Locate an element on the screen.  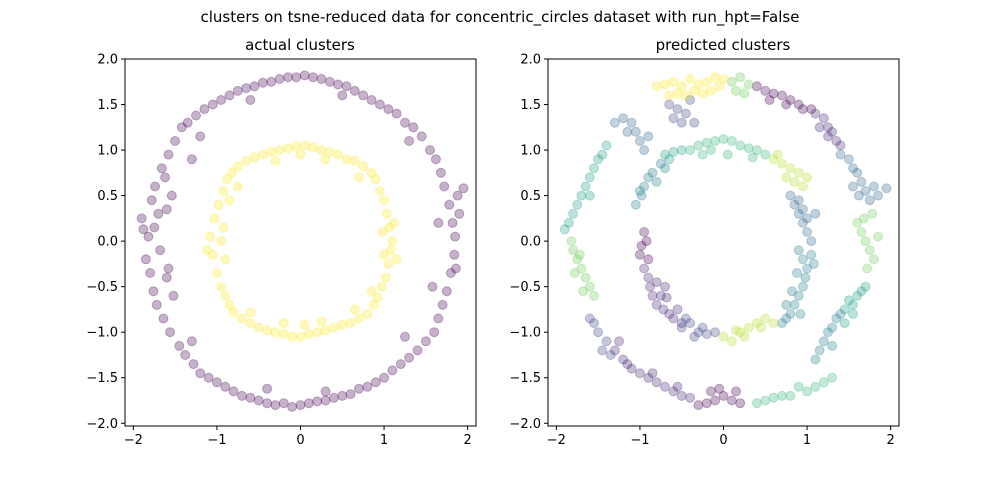
x-tick-label: 1 is located at coordinates (807, 440).